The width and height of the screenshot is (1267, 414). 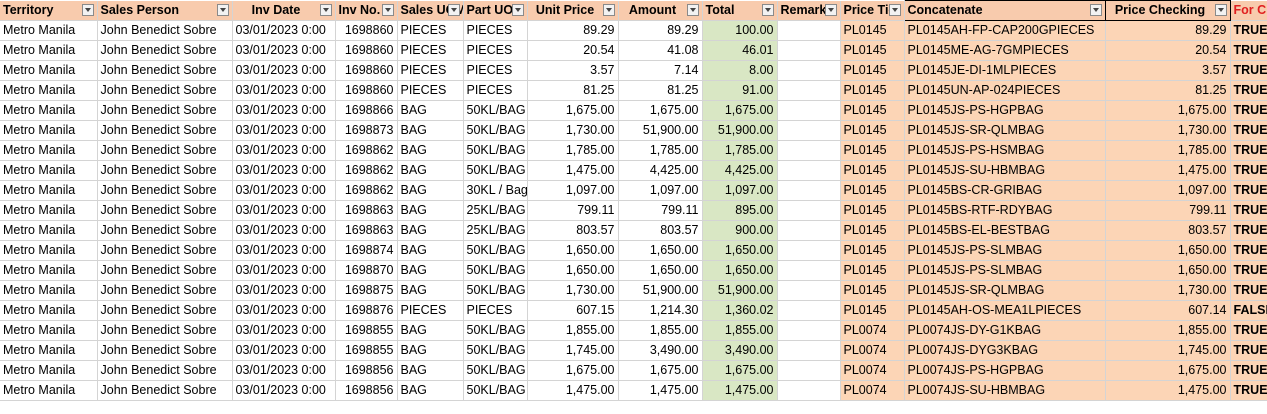 What do you see at coordinates (740, 310) in the screenshot?
I see `total-cell: 1,360.02` at bounding box center [740, 310].